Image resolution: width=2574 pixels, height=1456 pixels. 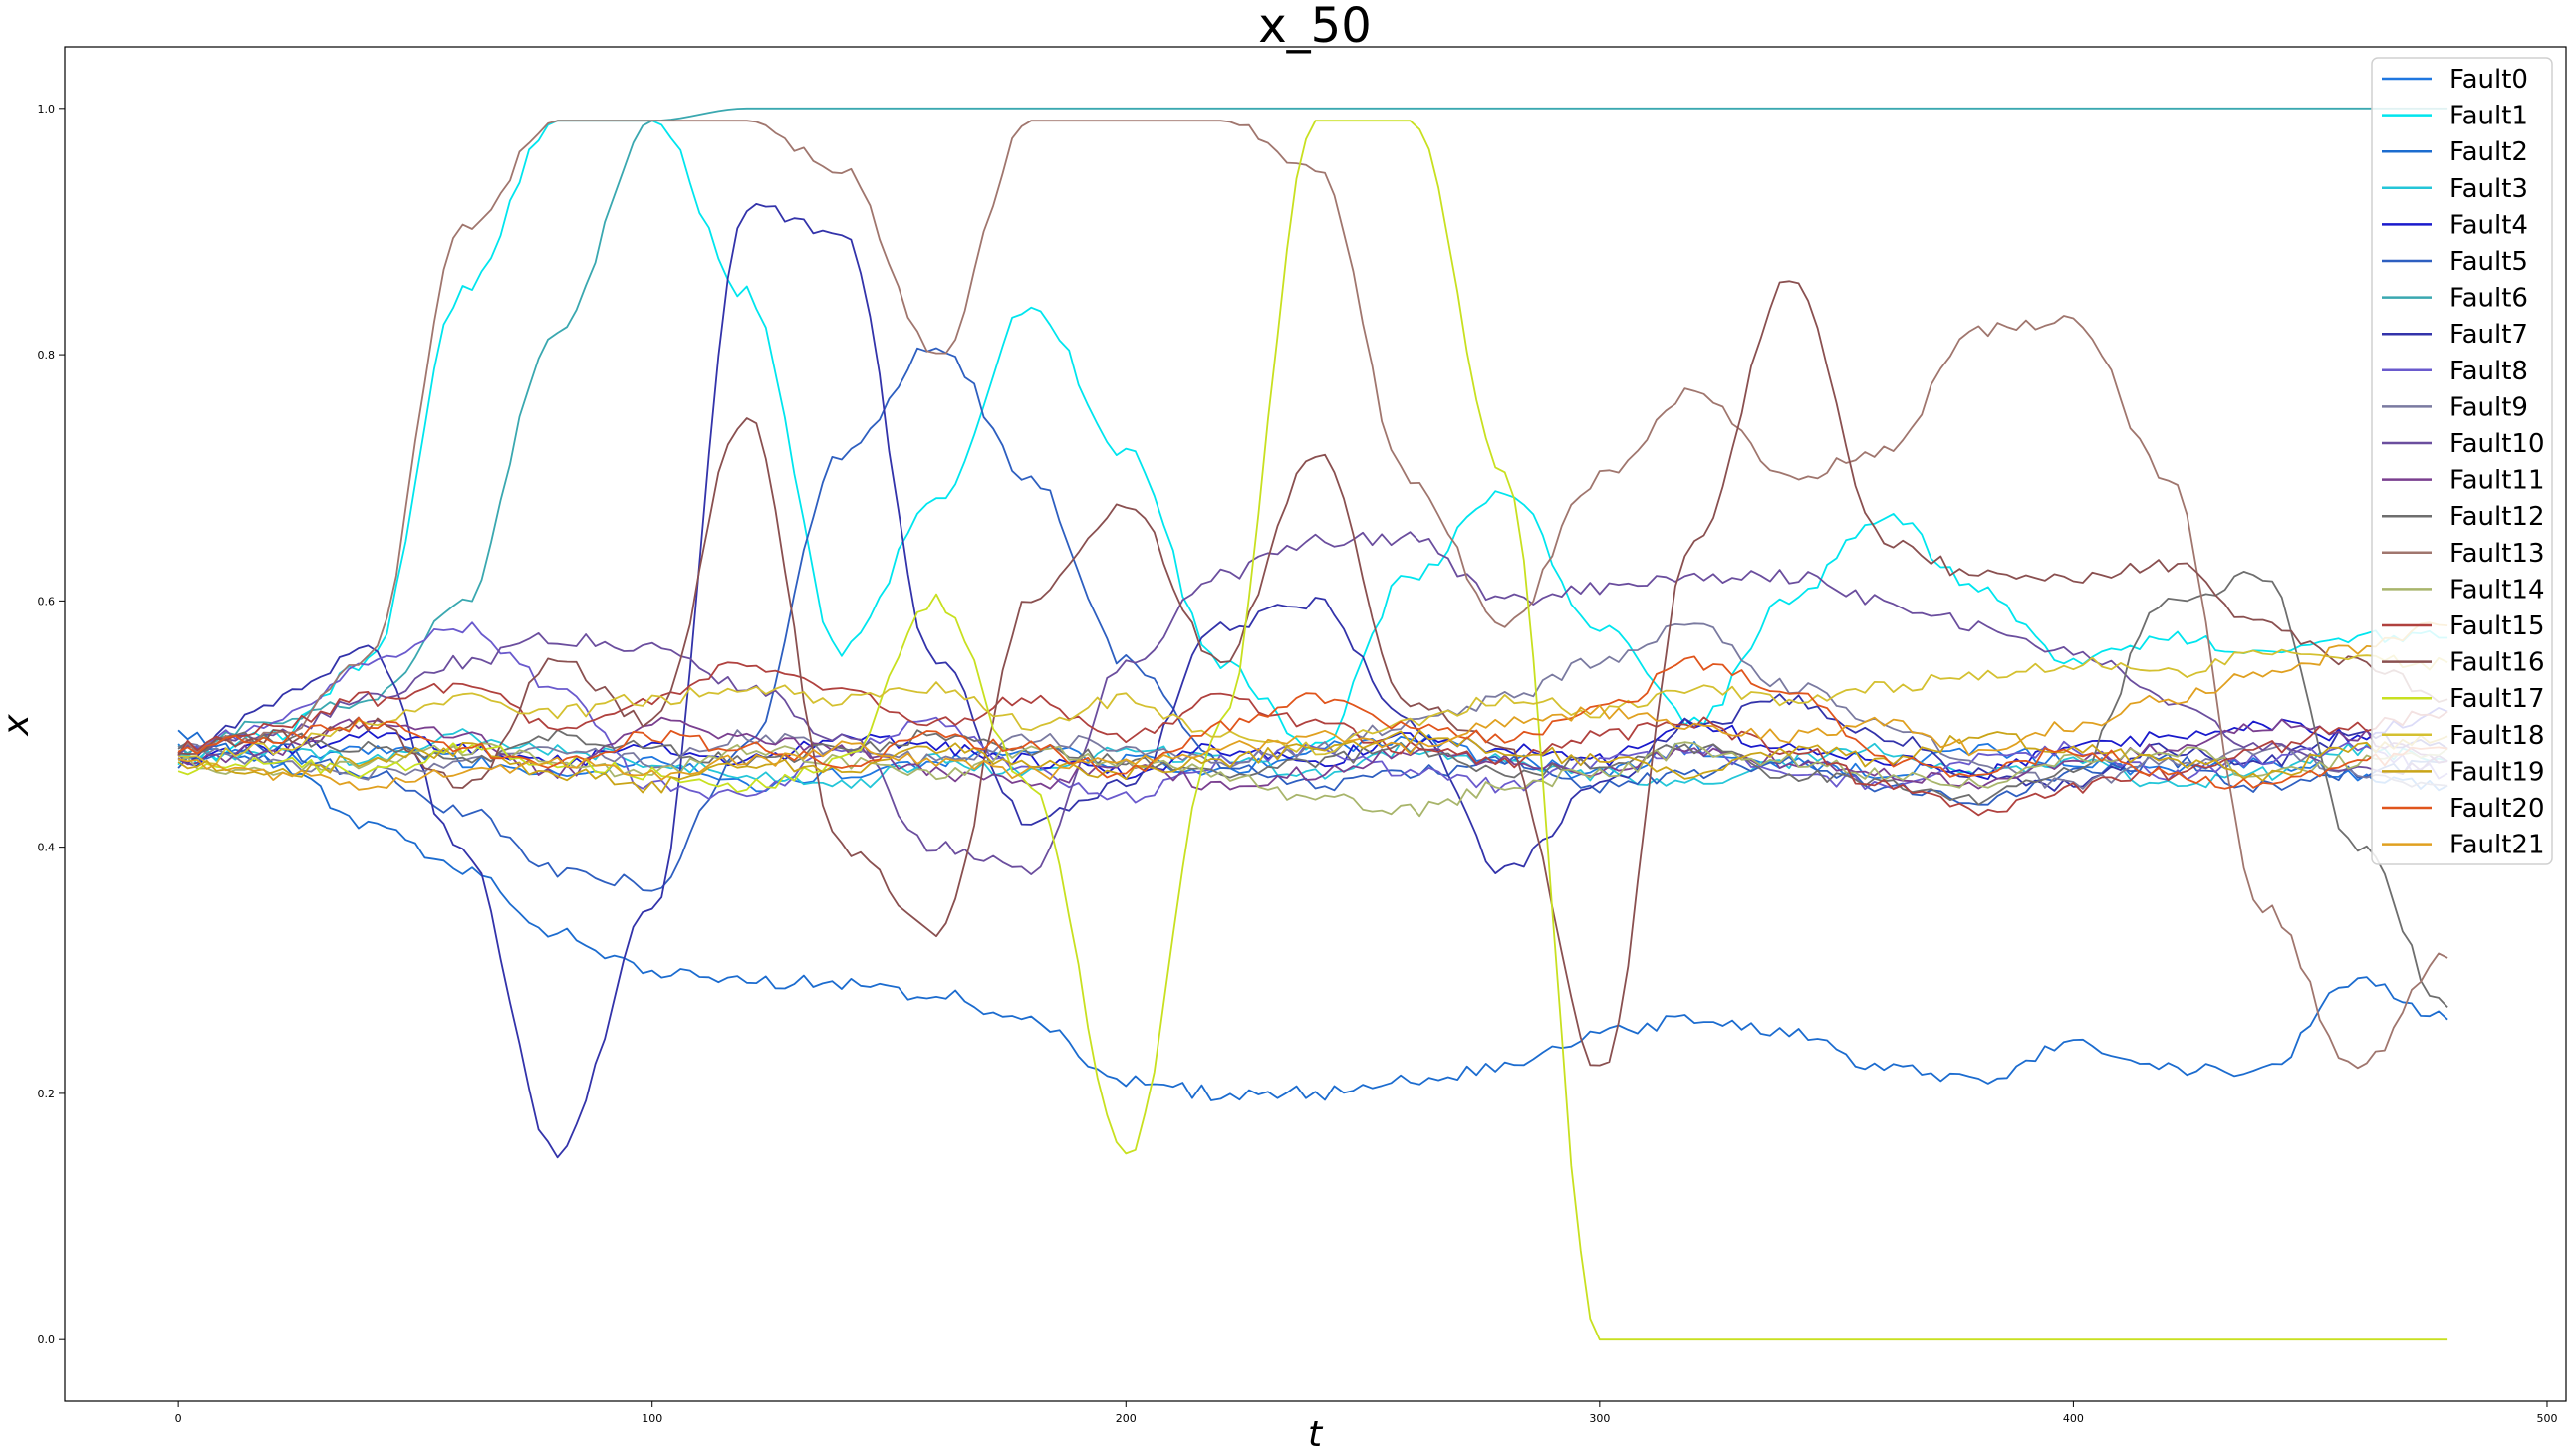 I want to click on legend-label: Fault14, so click(x=2496, y=590).